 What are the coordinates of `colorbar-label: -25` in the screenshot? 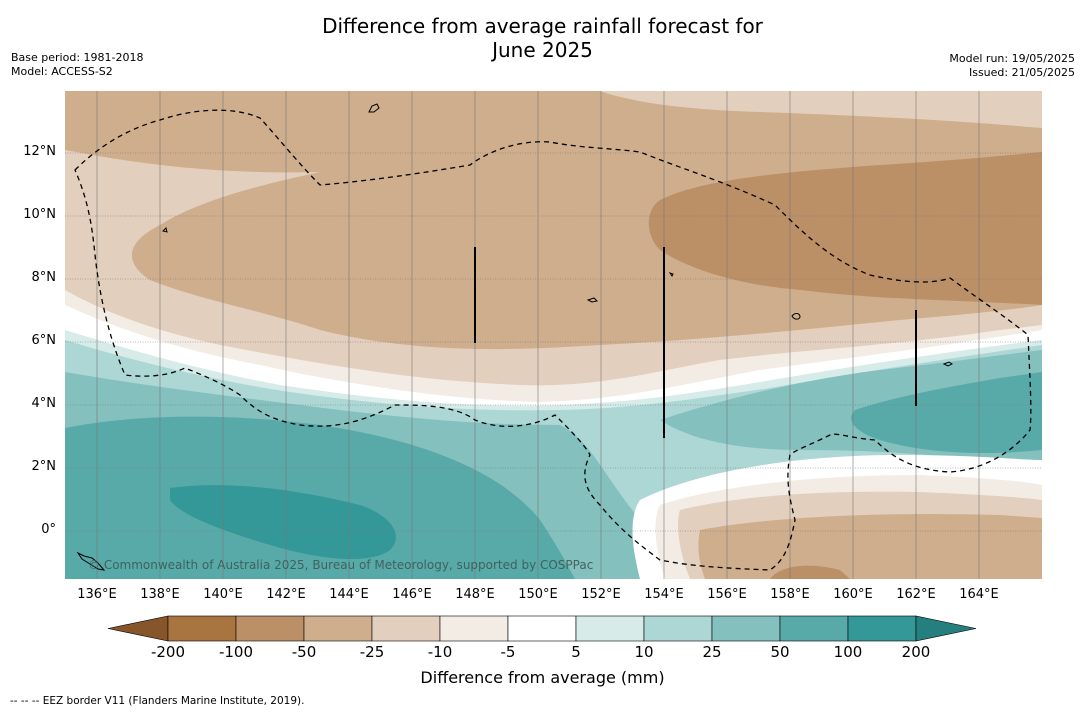 It's located at (372, 652).